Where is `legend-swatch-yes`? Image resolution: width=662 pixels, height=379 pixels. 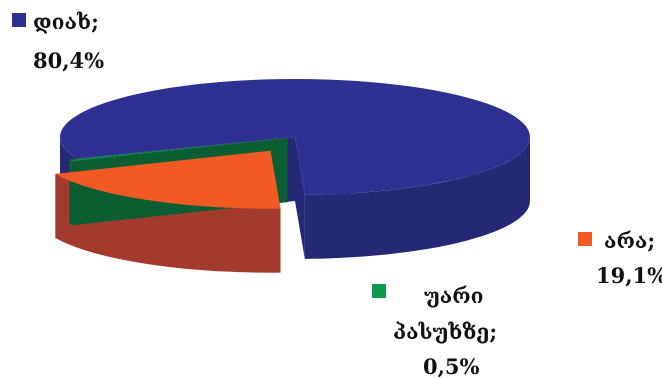
legend-swatch-yes is located at coordinates (19, 20).